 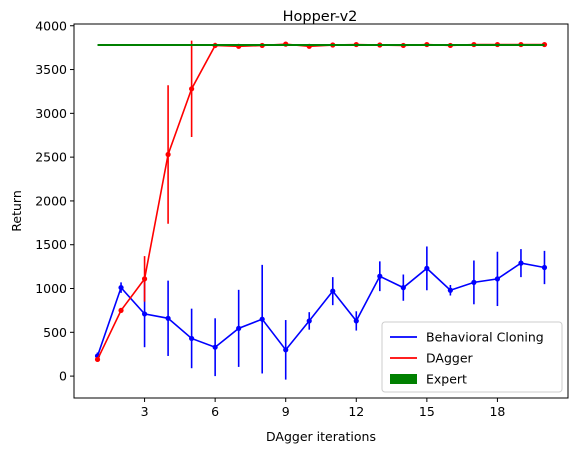 I want to click on legend-label: DAgger, so click(x=450, y=358).